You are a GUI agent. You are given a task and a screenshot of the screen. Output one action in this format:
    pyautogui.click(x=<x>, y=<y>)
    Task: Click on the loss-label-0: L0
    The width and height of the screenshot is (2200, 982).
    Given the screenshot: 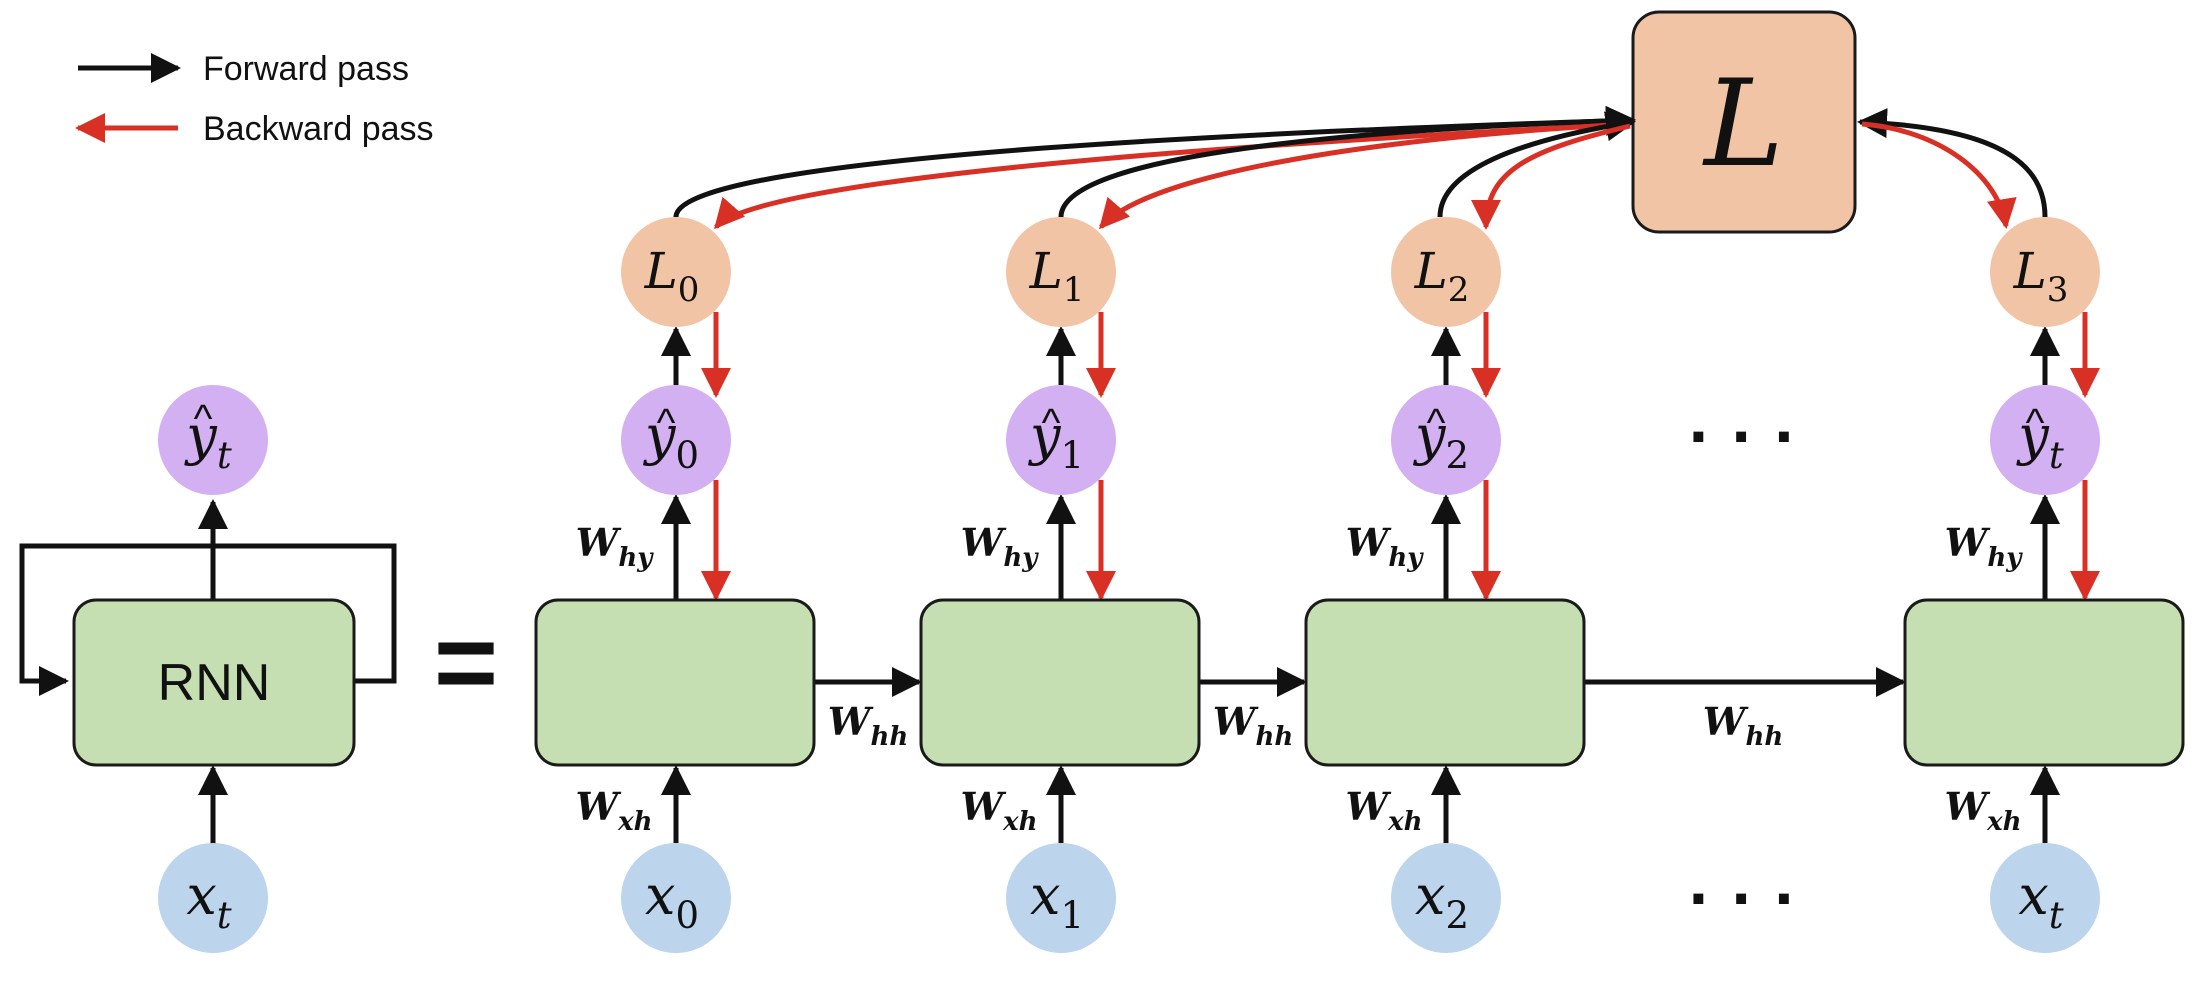 What is the action you would take?
    pyautogui.click(x=672, y=276)
    